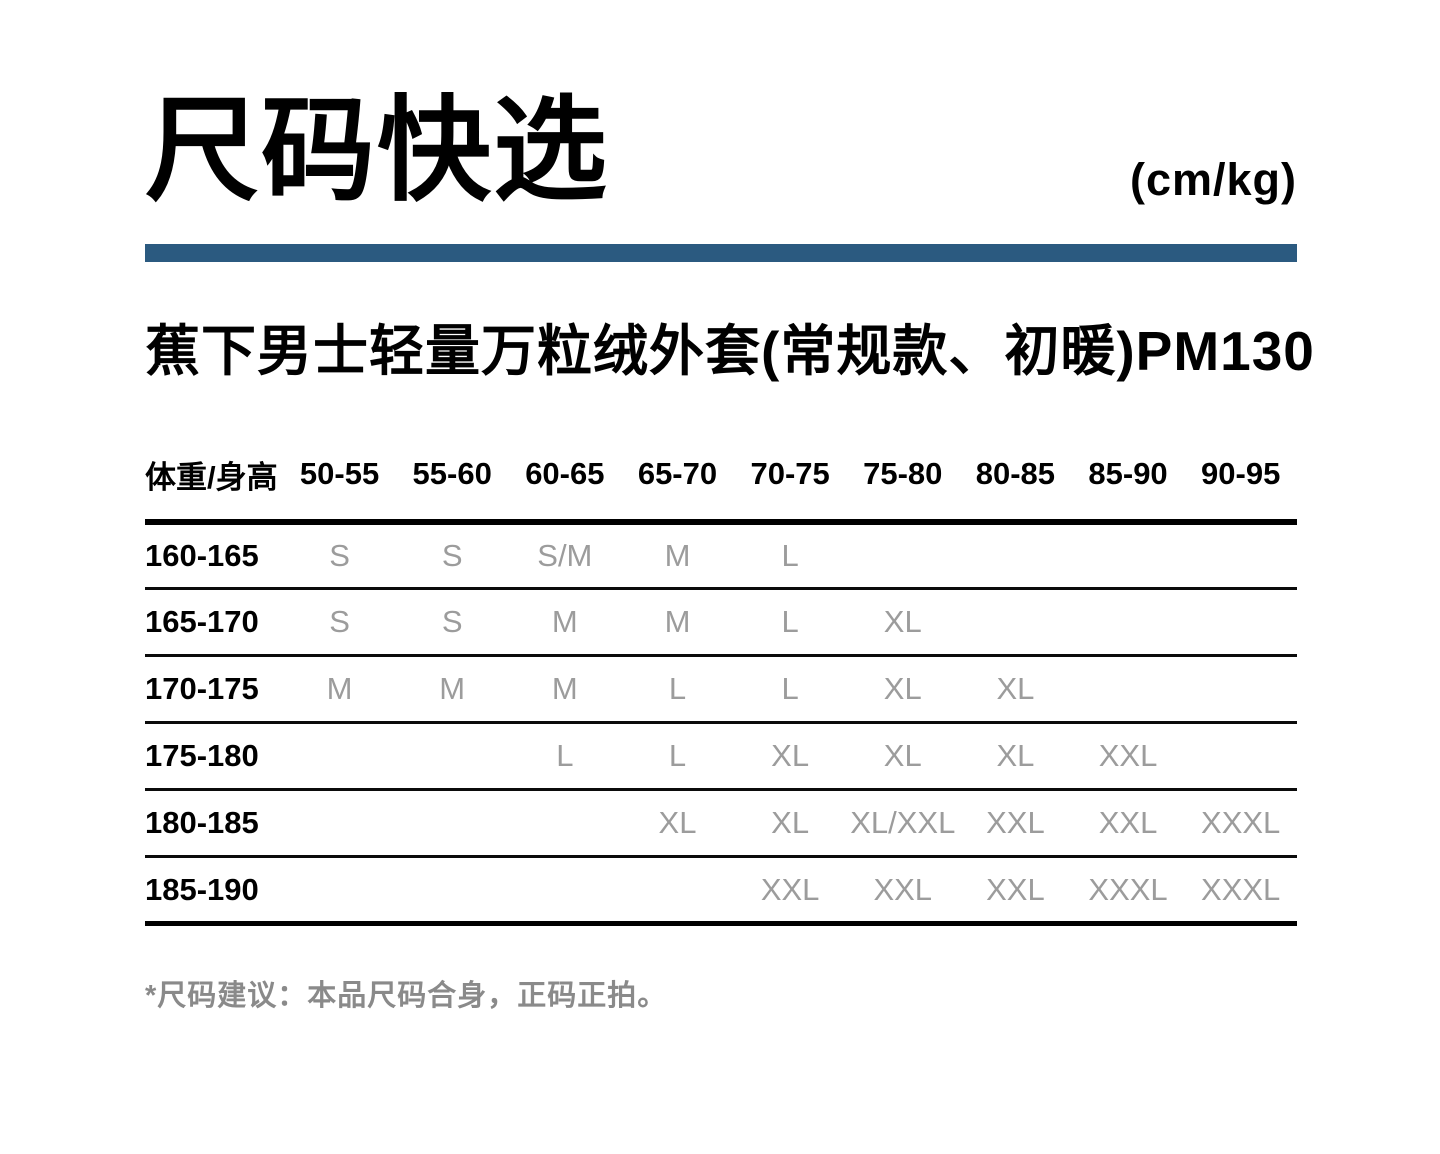 This screenshot has height=1154, width=1440. Describe the element at coordinates (202, 555) in the screenshot. I see `height-row-label: 160-165` at that location.